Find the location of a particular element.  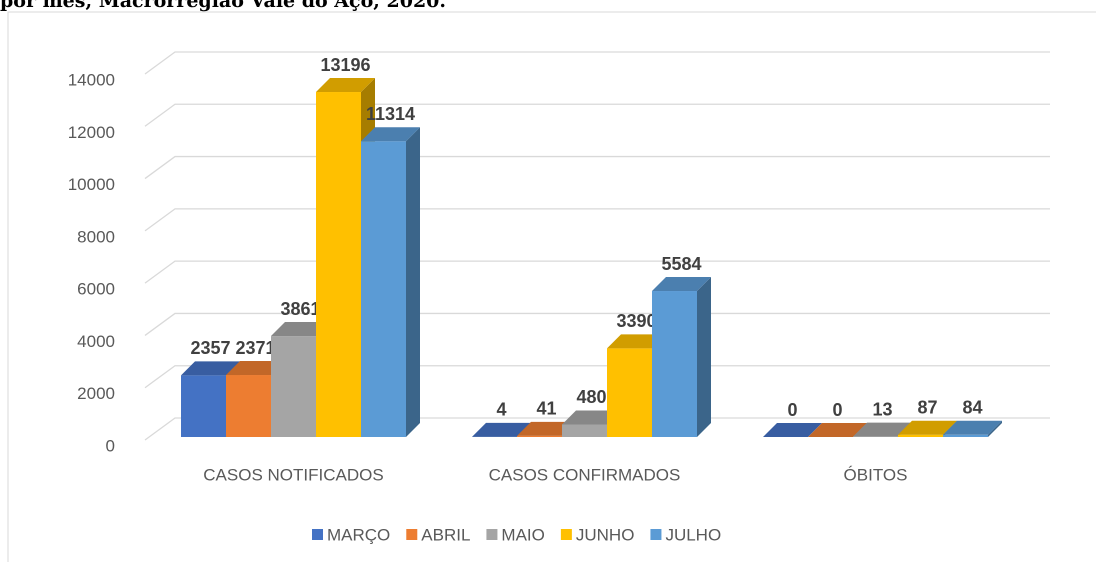

data-label: 41 is located at coordinates (546, 409).